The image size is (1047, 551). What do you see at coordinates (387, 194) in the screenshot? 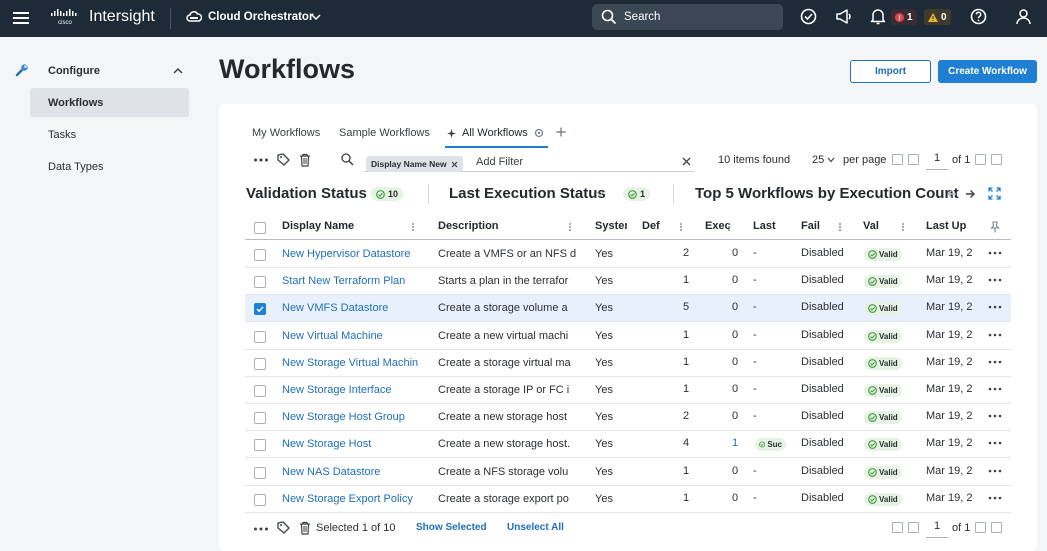
I see `validation-count-badge: 10` at bounding box center [387, 194].